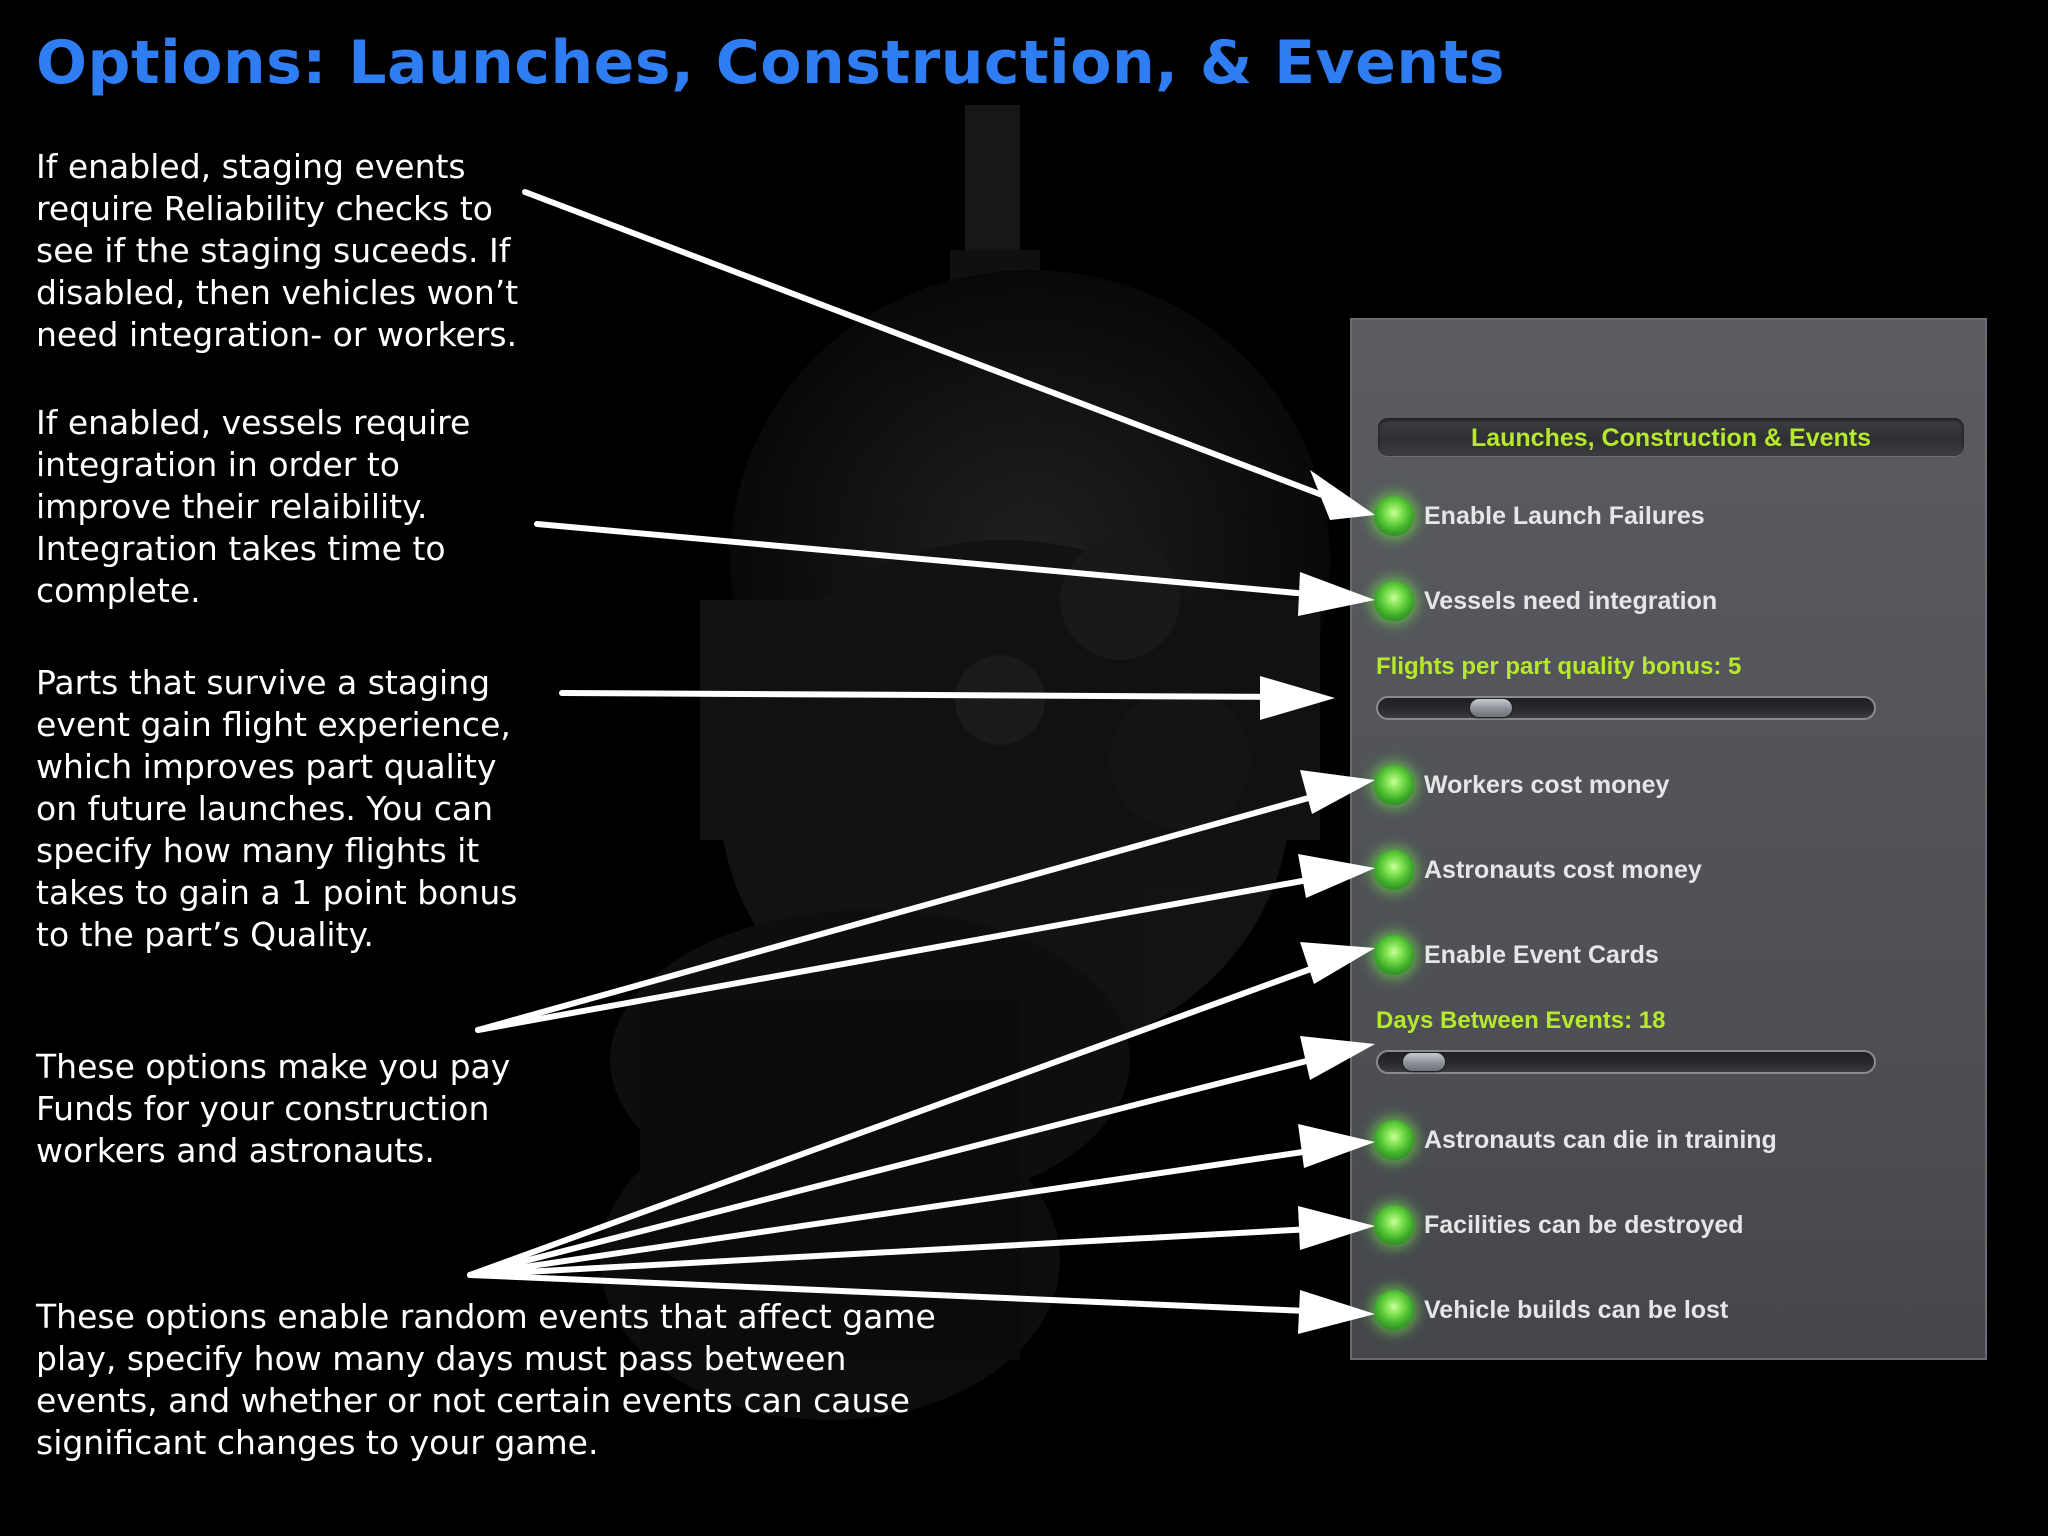 The width and height of the screenshot is (2048, 1536). What do you see at coordinates (1547, 785) in the screenshot?
I see `toggle-label: Workers cost money` at bounding box center [1547, 785].